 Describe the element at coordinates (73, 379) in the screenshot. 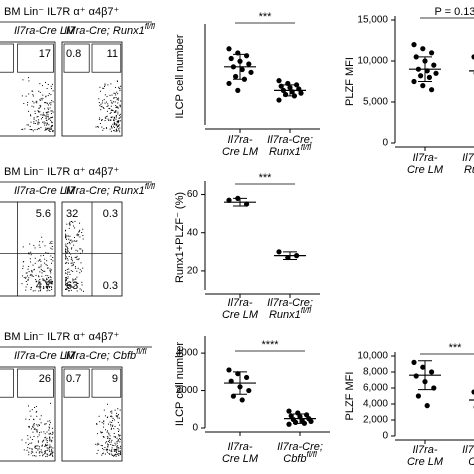

I see `gate-value: 0.7` at that location.